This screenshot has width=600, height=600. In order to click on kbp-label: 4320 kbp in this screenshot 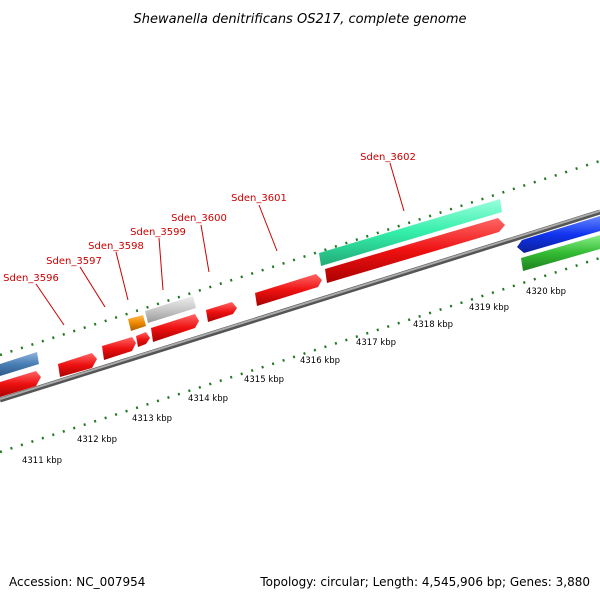, I will do `click(546, 292)`.